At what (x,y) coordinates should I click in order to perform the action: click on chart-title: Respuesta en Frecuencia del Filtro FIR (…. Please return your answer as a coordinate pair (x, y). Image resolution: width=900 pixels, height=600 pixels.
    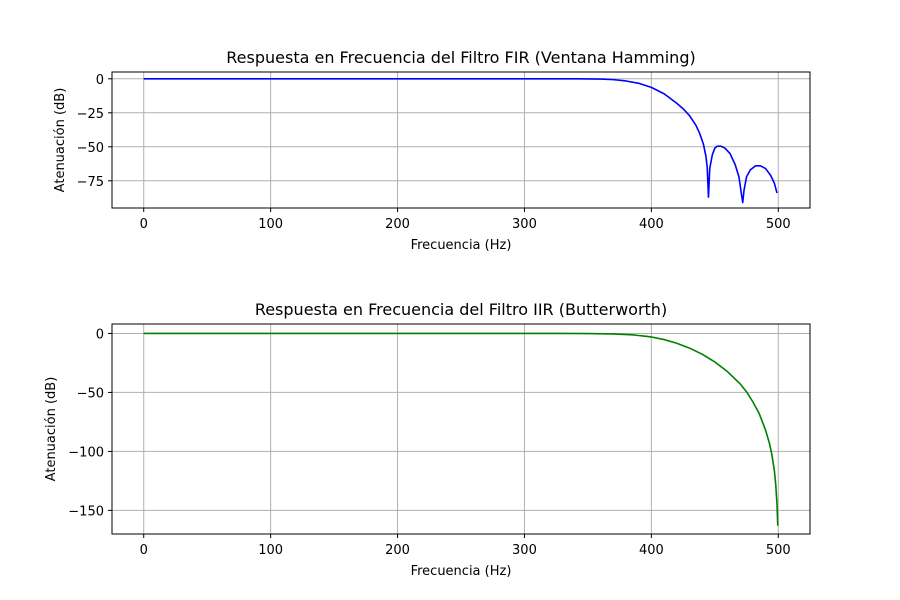
    Looking at the image, I should click on (460, 57).